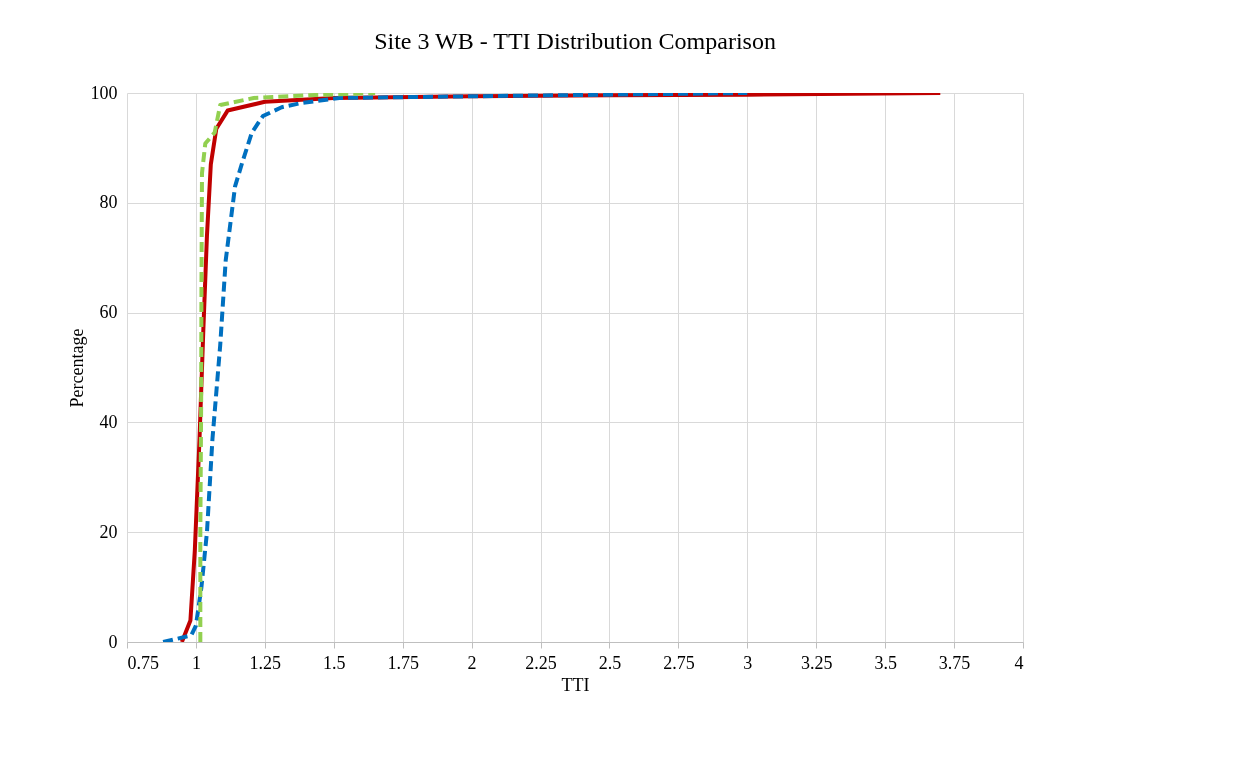  Describe the element at coordinates (885, 662) in the screenshot. I see `x-tick-label: 3.5` at that location.